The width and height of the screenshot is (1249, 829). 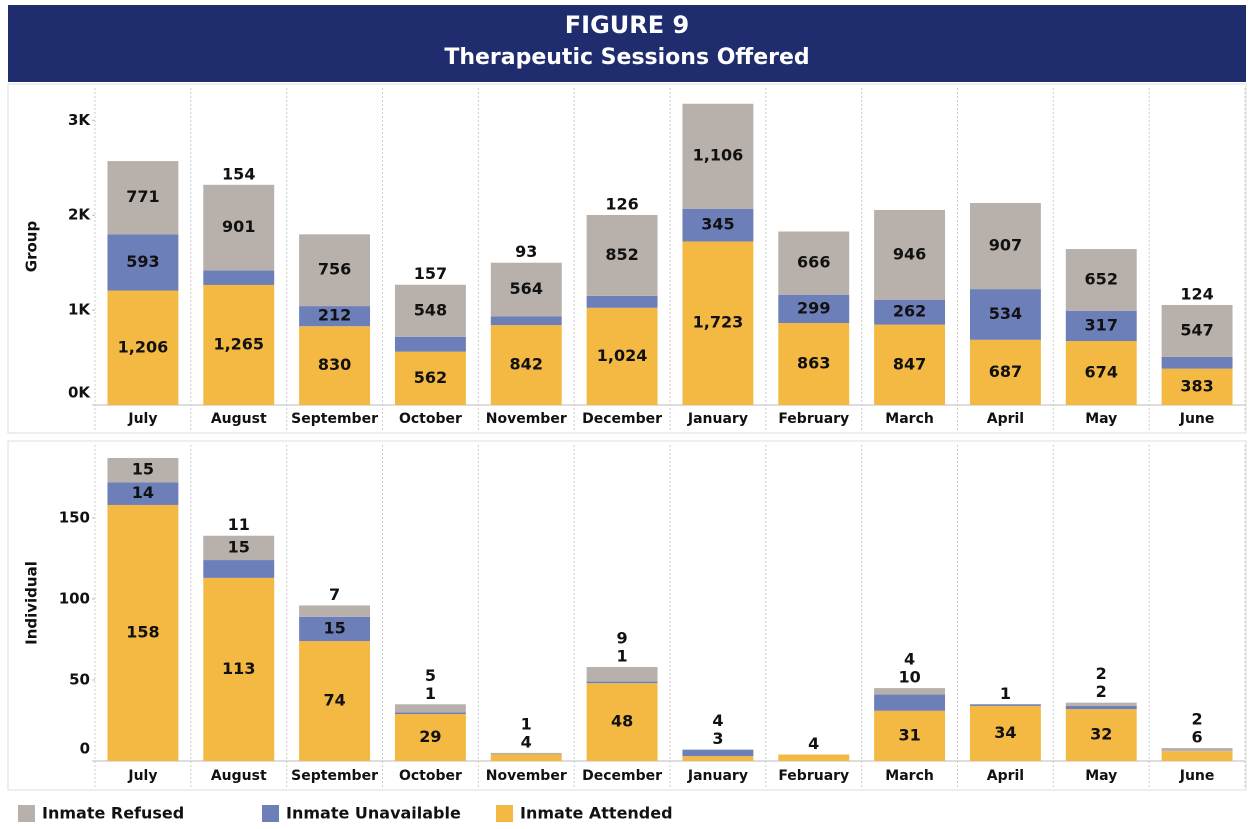 What do you see at coordinates (74, 517) in the screenshot?
I see `y-tick-label: 150` at bounding box center [74, 517].